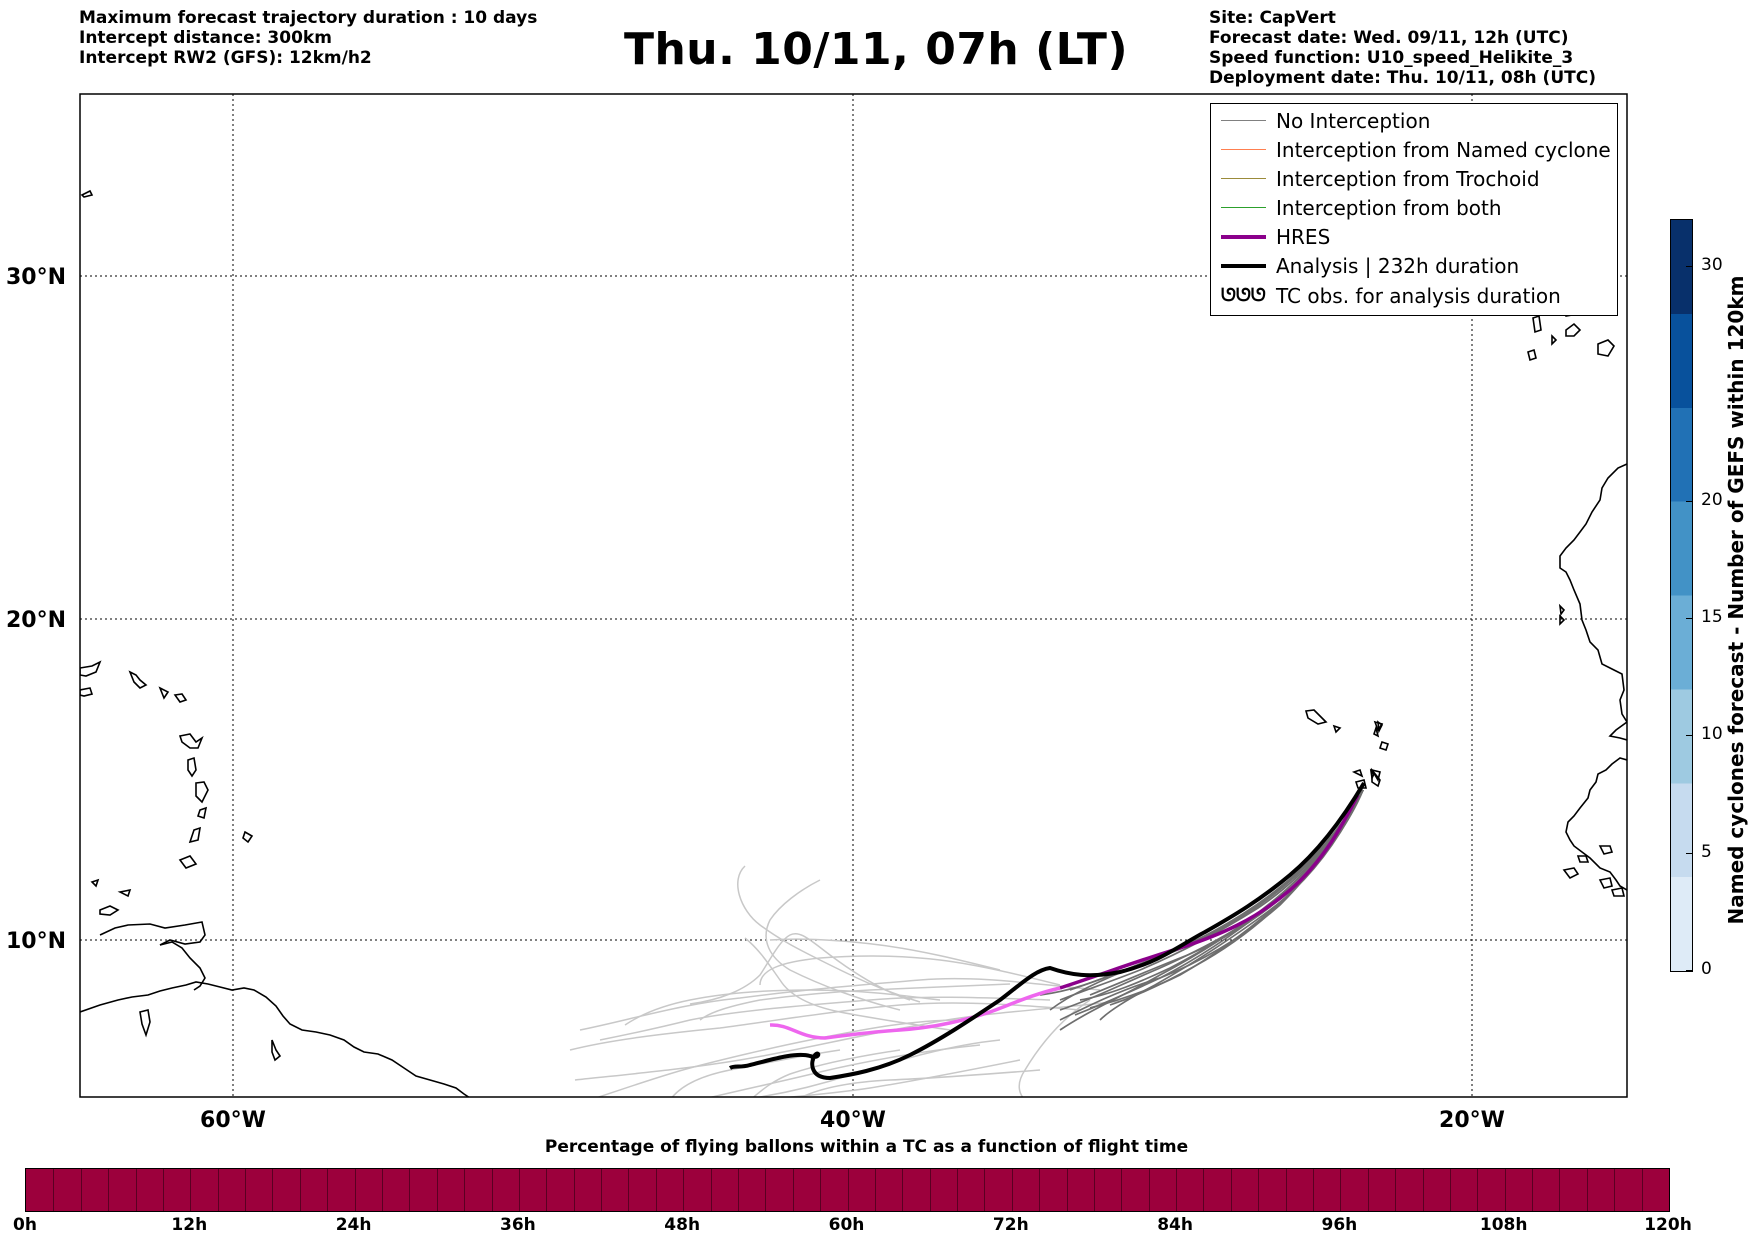 The image size is (1752, 1241). Describe the element at coordinates (1414, 266) in the screenshot. I see `legend-item-analysis: Analysis | 232h duration` at that location.